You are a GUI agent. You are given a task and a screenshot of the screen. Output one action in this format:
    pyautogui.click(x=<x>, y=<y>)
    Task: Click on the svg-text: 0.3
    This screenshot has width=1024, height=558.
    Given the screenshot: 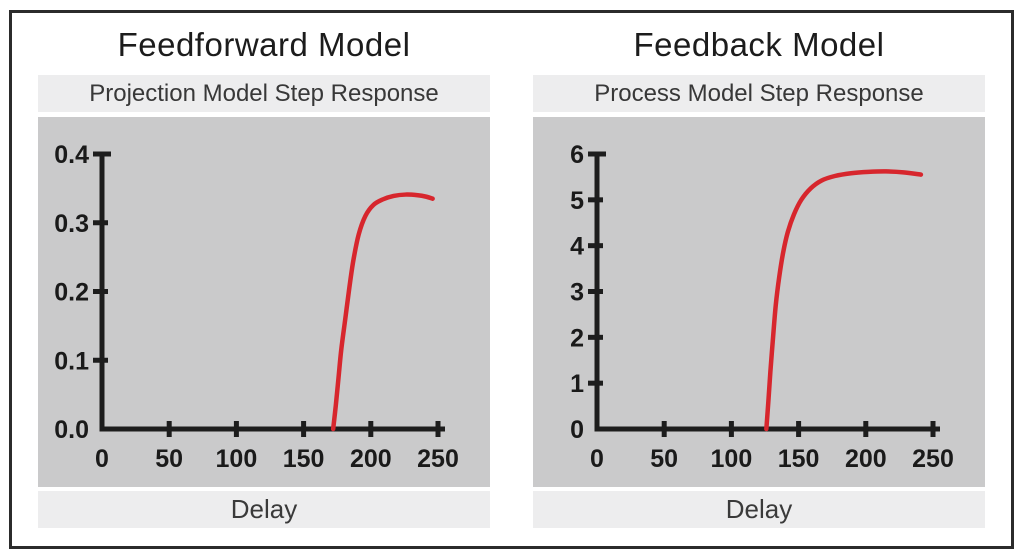 What is the action you would take?
    pyautogui.click(x=71, y=224)
    